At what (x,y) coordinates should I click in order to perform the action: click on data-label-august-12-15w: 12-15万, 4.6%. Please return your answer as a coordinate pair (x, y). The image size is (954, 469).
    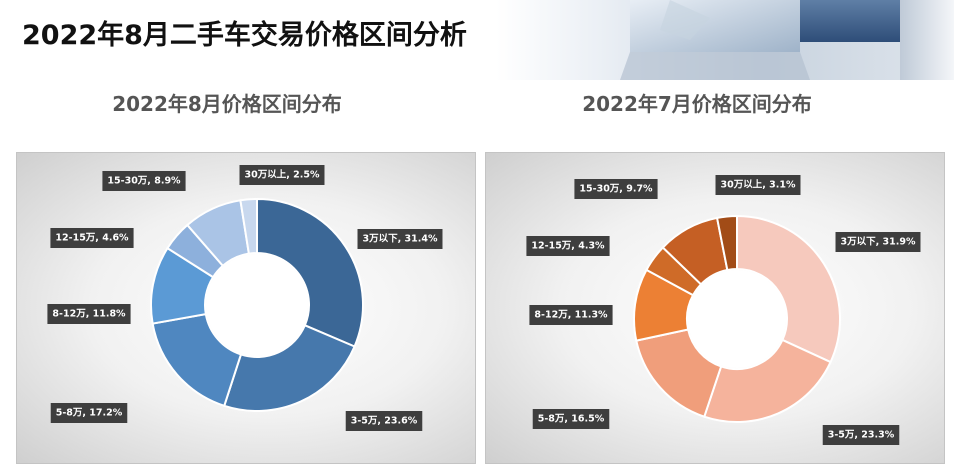
    Looking at the image, I should click on (92, 238).